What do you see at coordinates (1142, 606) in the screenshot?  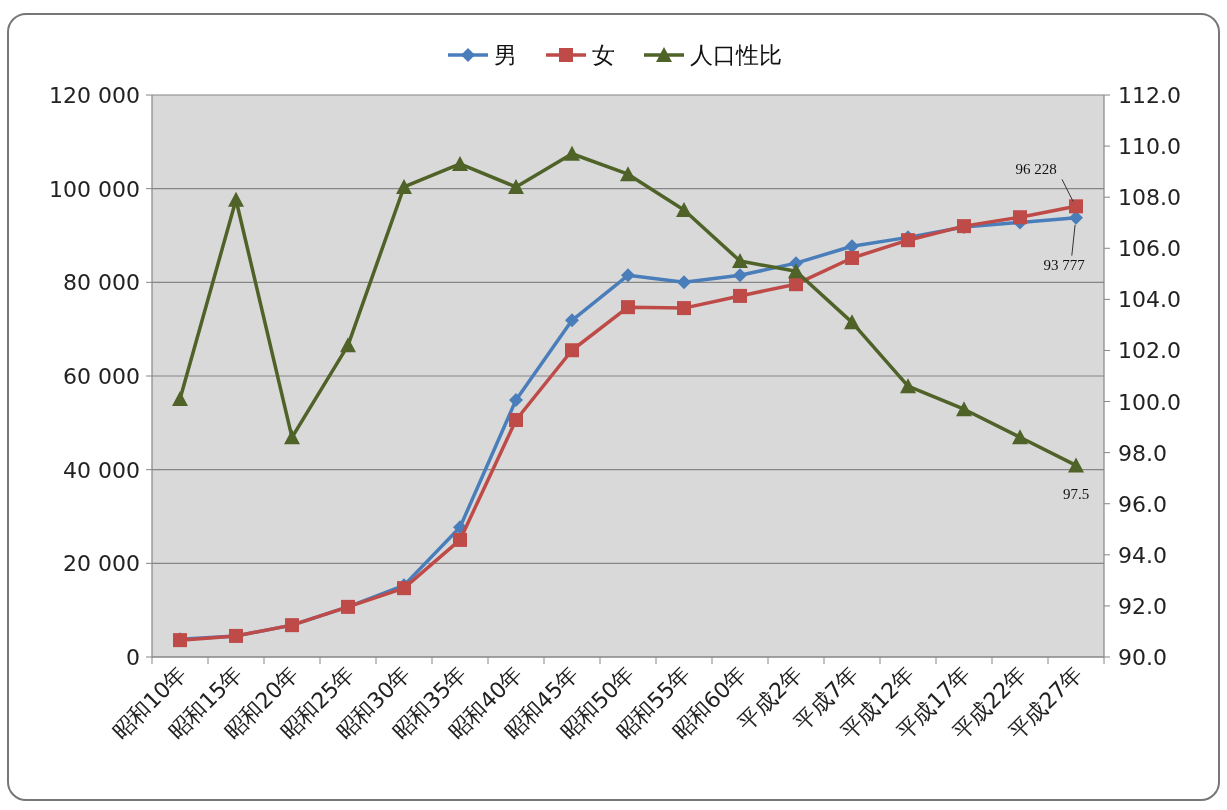 I see `y2-tick-label: 92.0` at bounding box center [1142, 606].